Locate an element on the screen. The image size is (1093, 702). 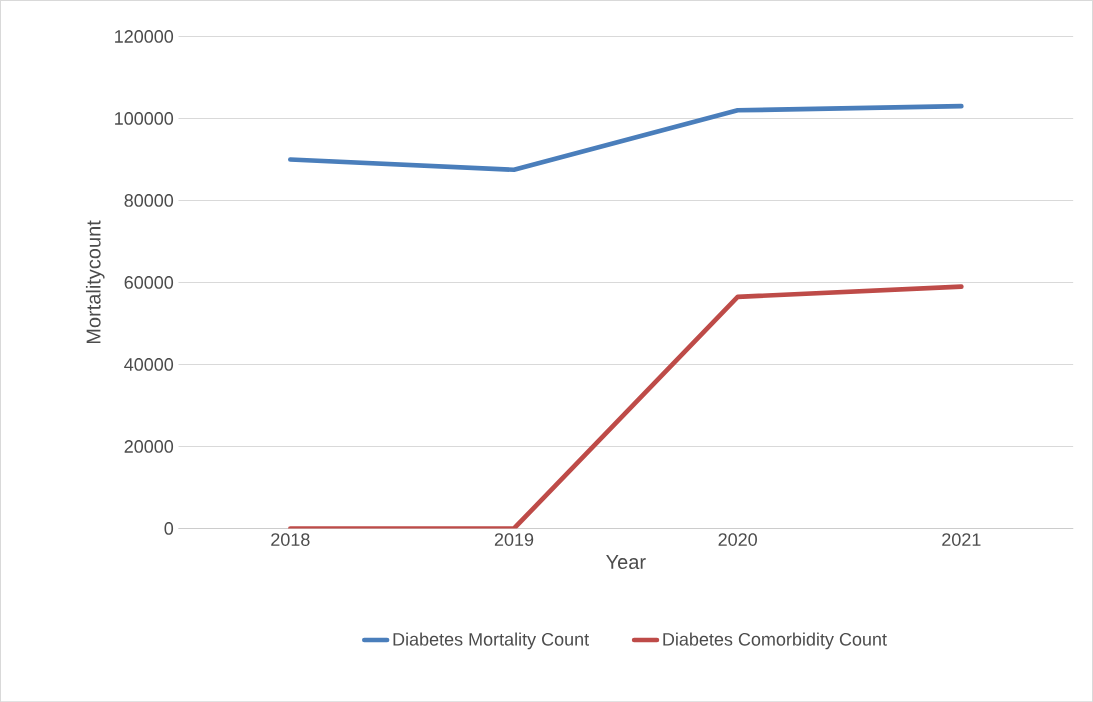
x-tick-label: 2019 is located at coordinates (514, 539).